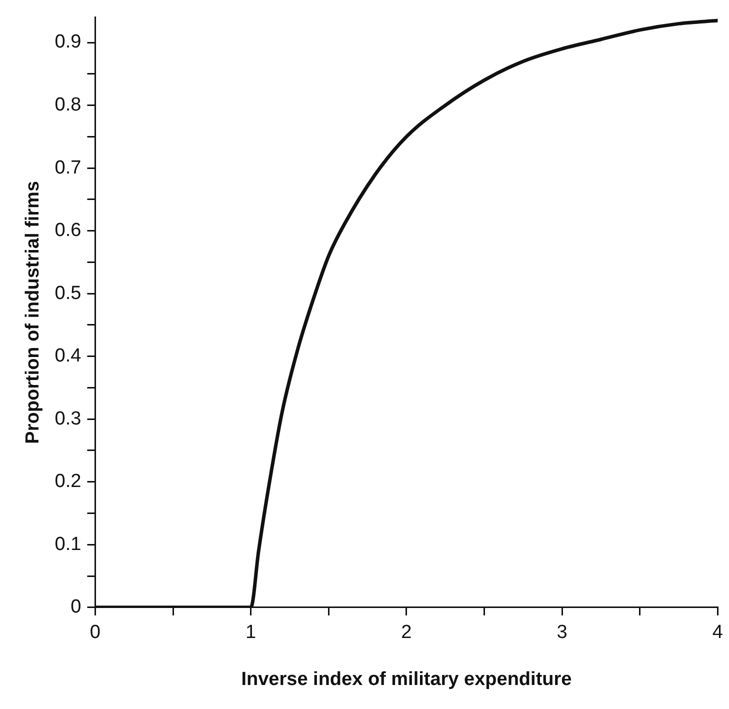 This screenshot has height=709, width=729. What do you see at coordinates (68, 42) in the screenshot?
I see `y-tick-label: 0.9` at bounding box center [68, 42].